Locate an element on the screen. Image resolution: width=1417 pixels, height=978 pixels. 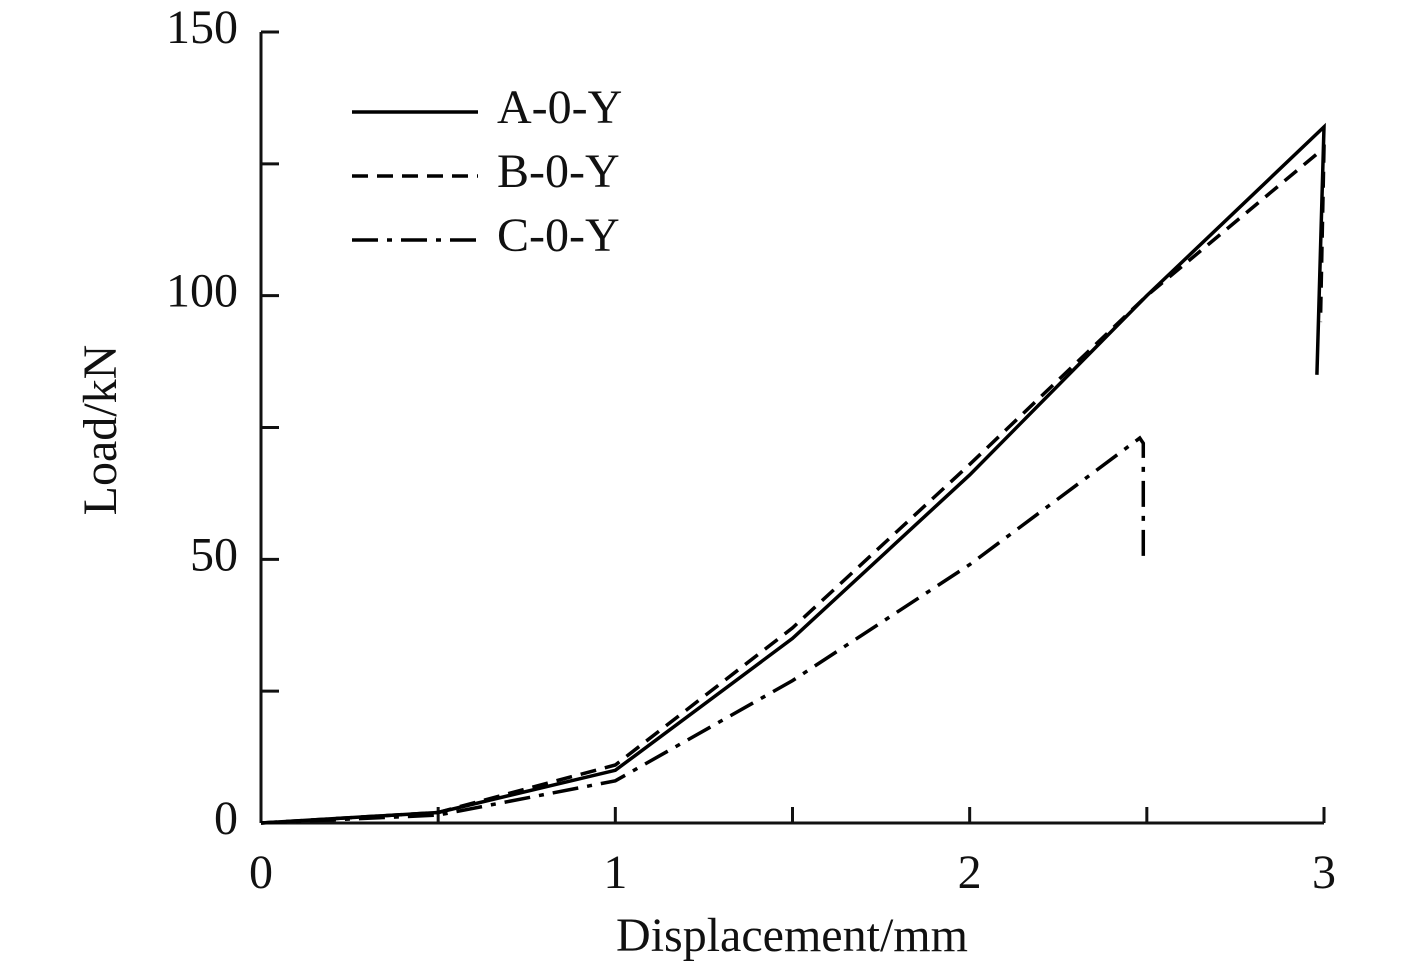
y-tick-label: 0 is located at coordinates (226, 818).